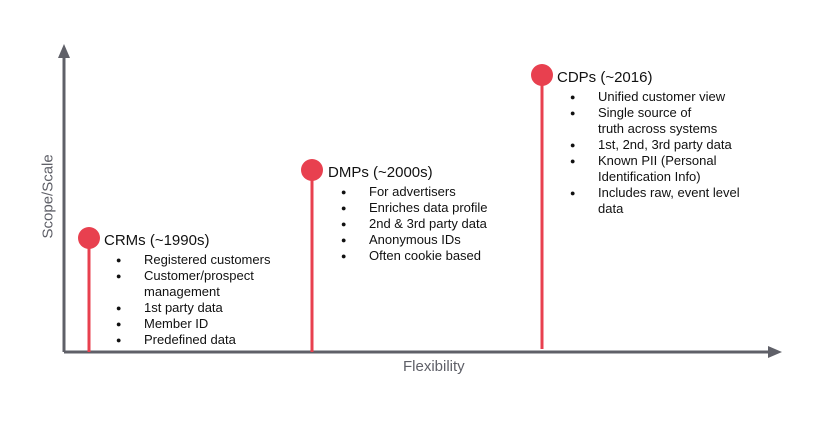  What do you see at coordinates (89, 238) in the screenshot?
I see `crm-marker` at bounding box center [89, 238].